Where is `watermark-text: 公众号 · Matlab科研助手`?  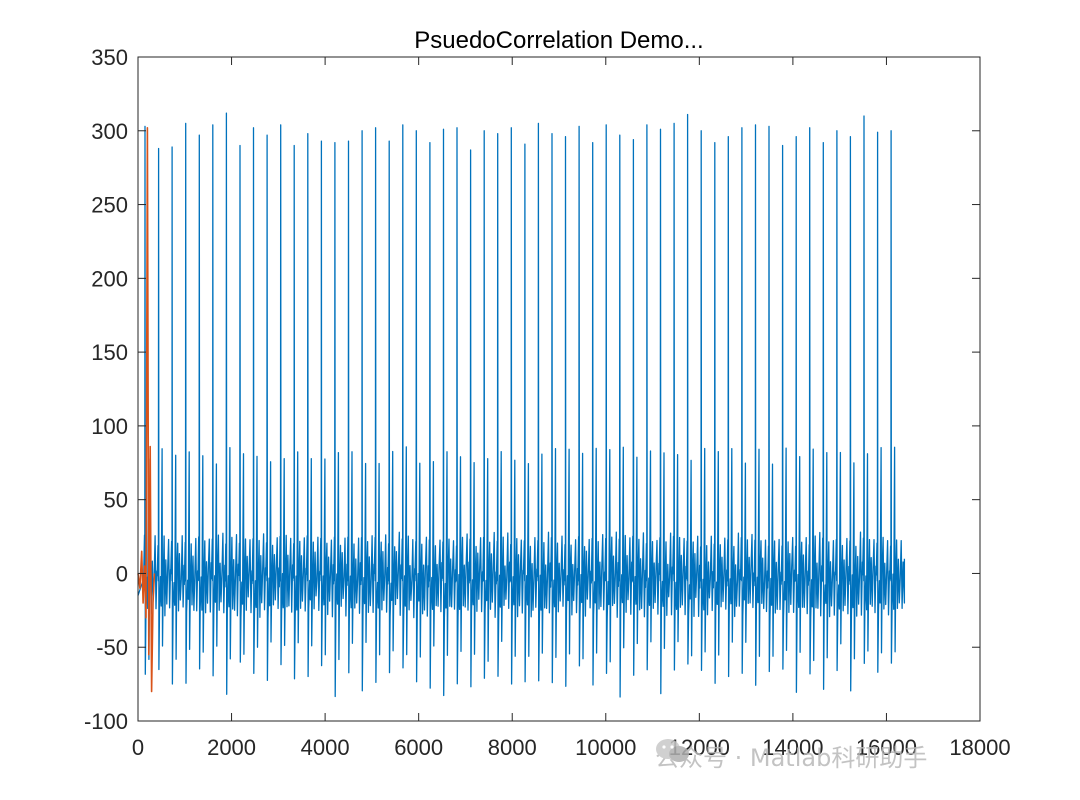 watermark-text: 公众号 · Matlab科研助手 is located at coordinates (791, 758).